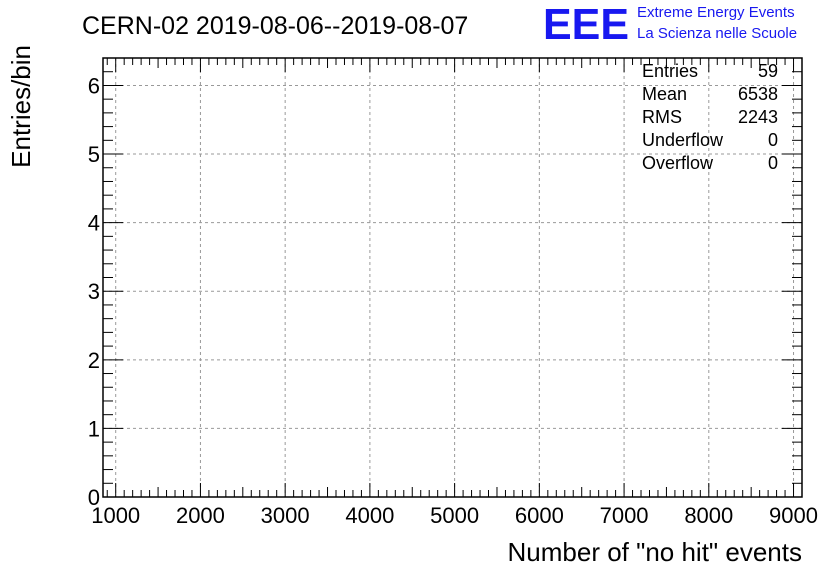  Describe the element at coordinates (21, 106) in the screenshot. I see `y-axis-title: Entries/bin` at that location.